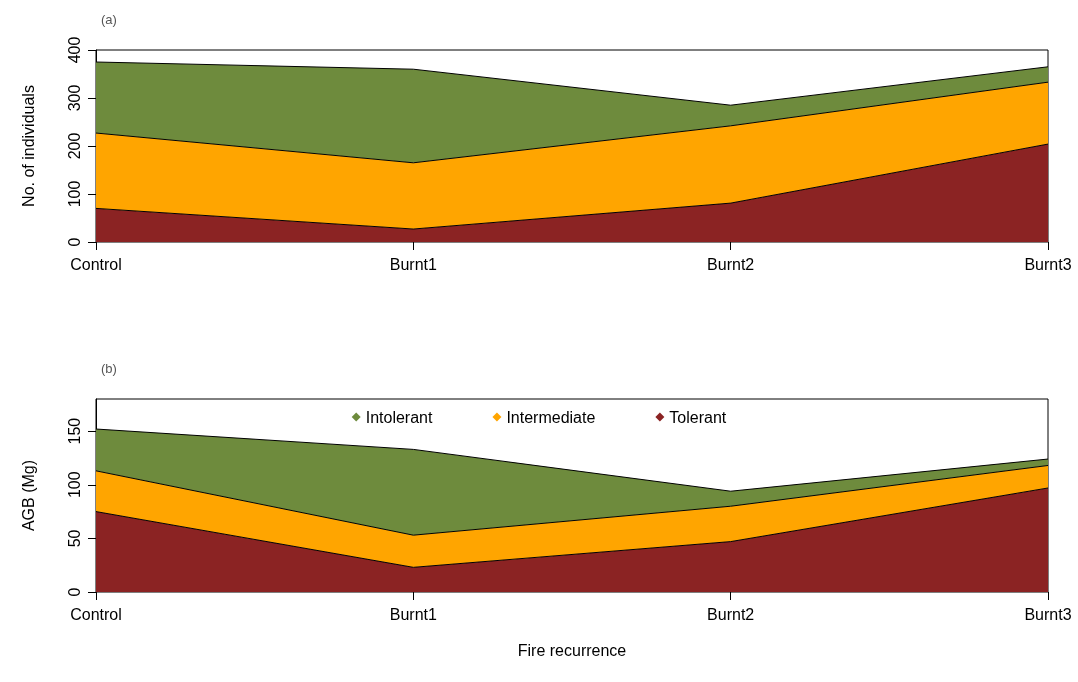 The image size is (1078, 682). I want to click on y-tick-label: 400, so click(74, 50).